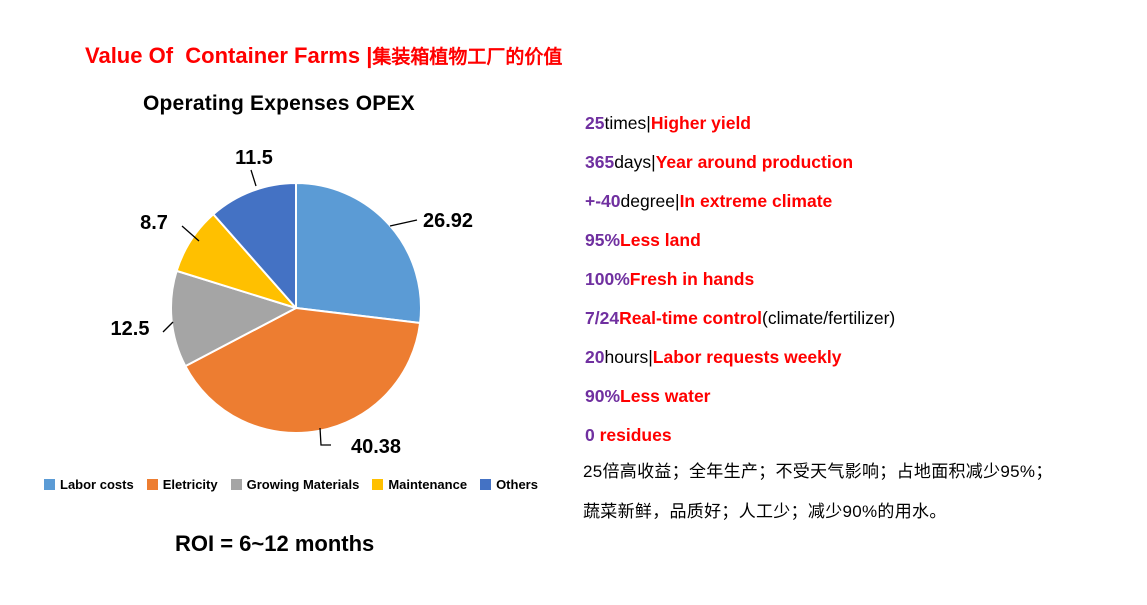 Image resolution: width=1147 pixels, height=605 pixels. What do you see at coordinates (130, 329) in the screenshot?
I see `pie-data-label: 12.5` at bounding box center [130, 329].